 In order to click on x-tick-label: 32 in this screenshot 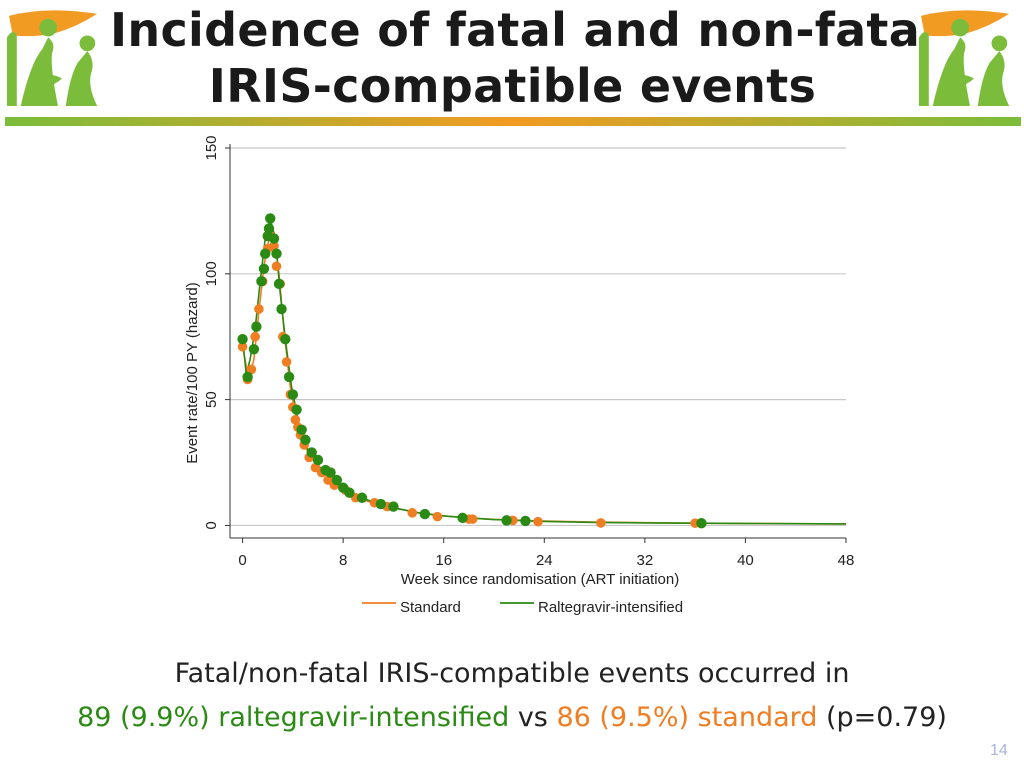, I will do `click(645, 560)`.